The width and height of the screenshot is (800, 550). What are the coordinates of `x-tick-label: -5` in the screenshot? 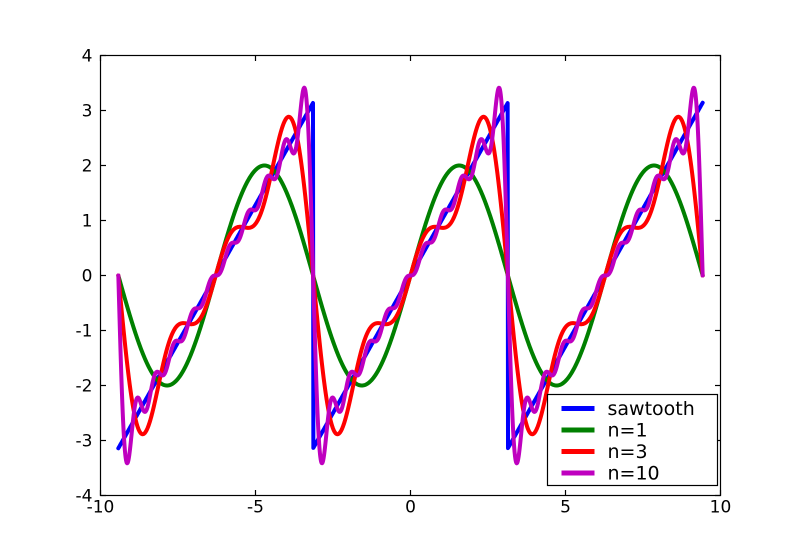 It's located at (255, 508).